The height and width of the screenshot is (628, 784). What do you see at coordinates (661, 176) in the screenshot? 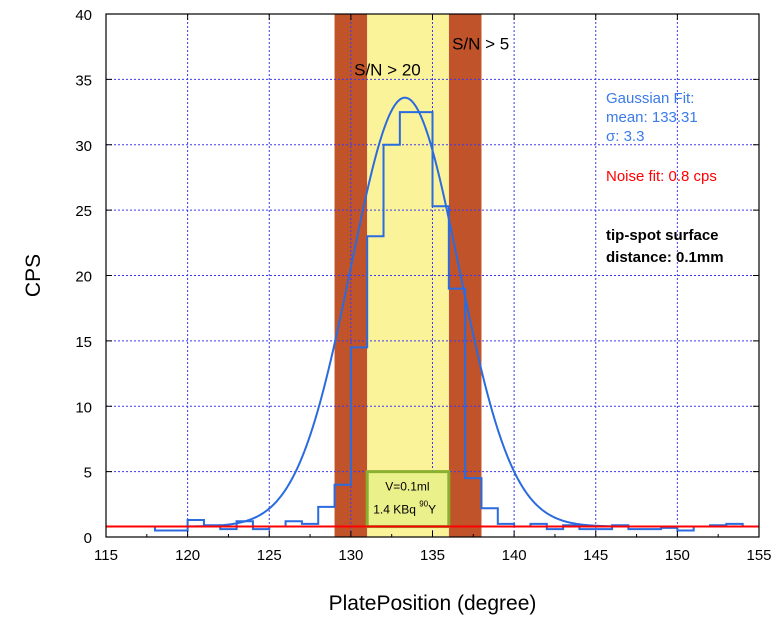
I see `noise-fit-label: Noise fit: 0.8 cps` at bounding box center [661, 176].